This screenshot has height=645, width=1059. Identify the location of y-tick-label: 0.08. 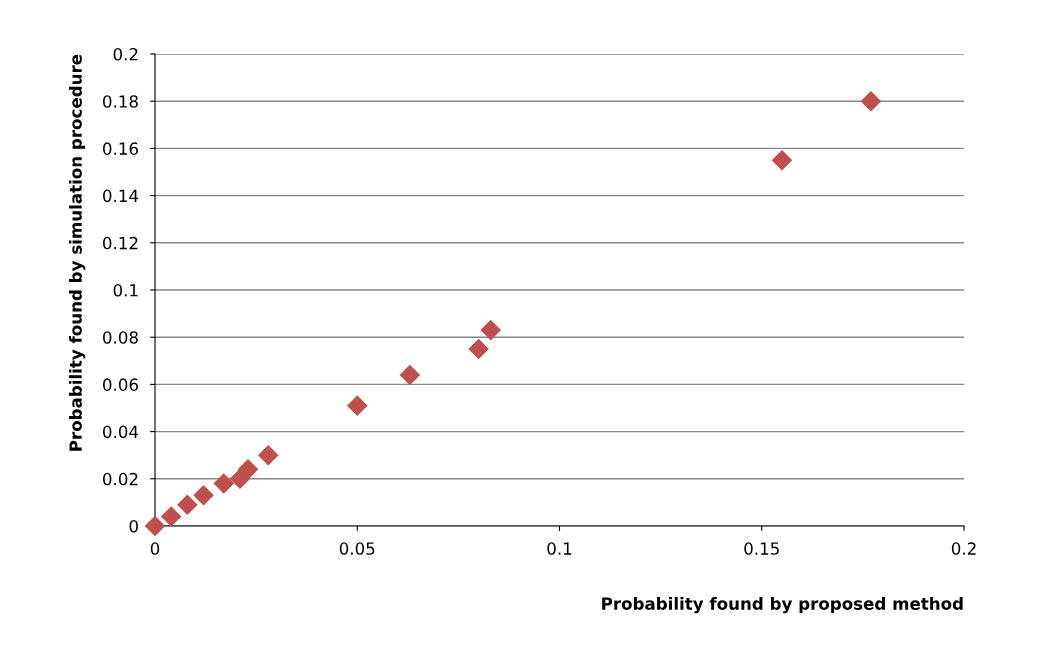
(120, 337).